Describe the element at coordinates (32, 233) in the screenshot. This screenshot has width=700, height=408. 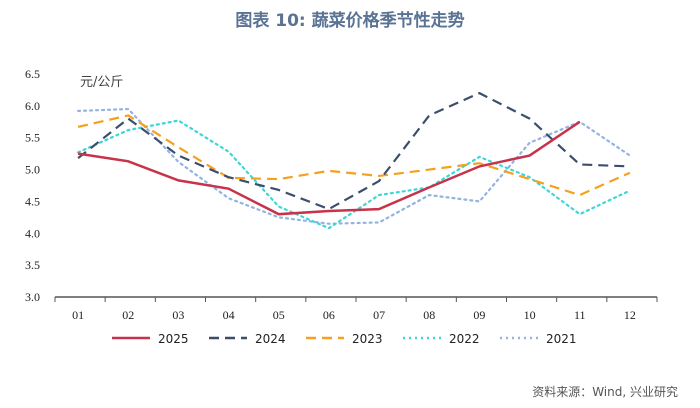
I see `y-tick-label: 4.0` at that location.